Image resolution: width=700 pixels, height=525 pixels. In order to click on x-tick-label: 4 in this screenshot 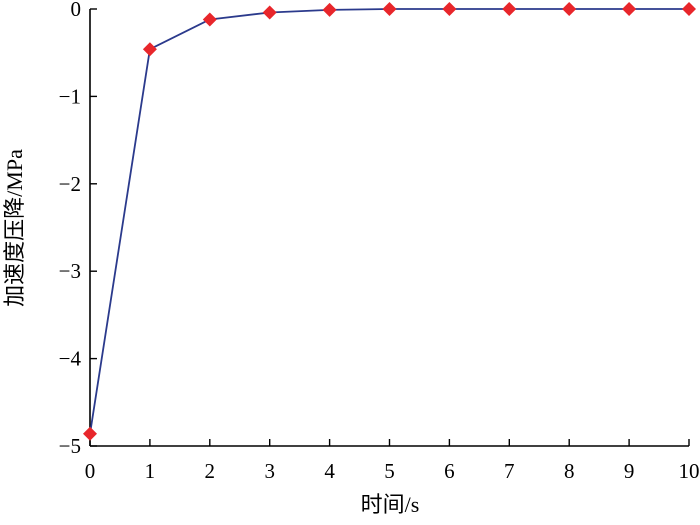, I will do `click(329, 471)`.